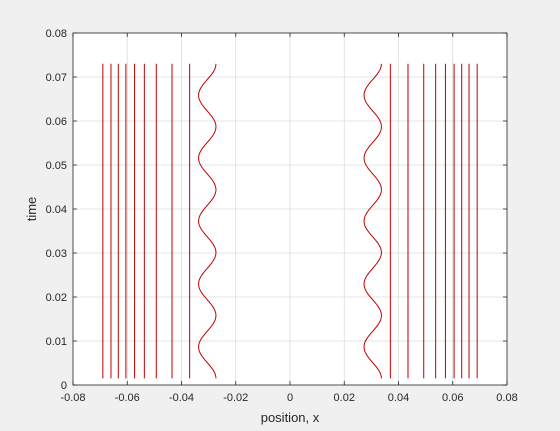  Describe the element at coordinates (64, 386) in the screenshot. I see `y-tick-label: 0` at that location.